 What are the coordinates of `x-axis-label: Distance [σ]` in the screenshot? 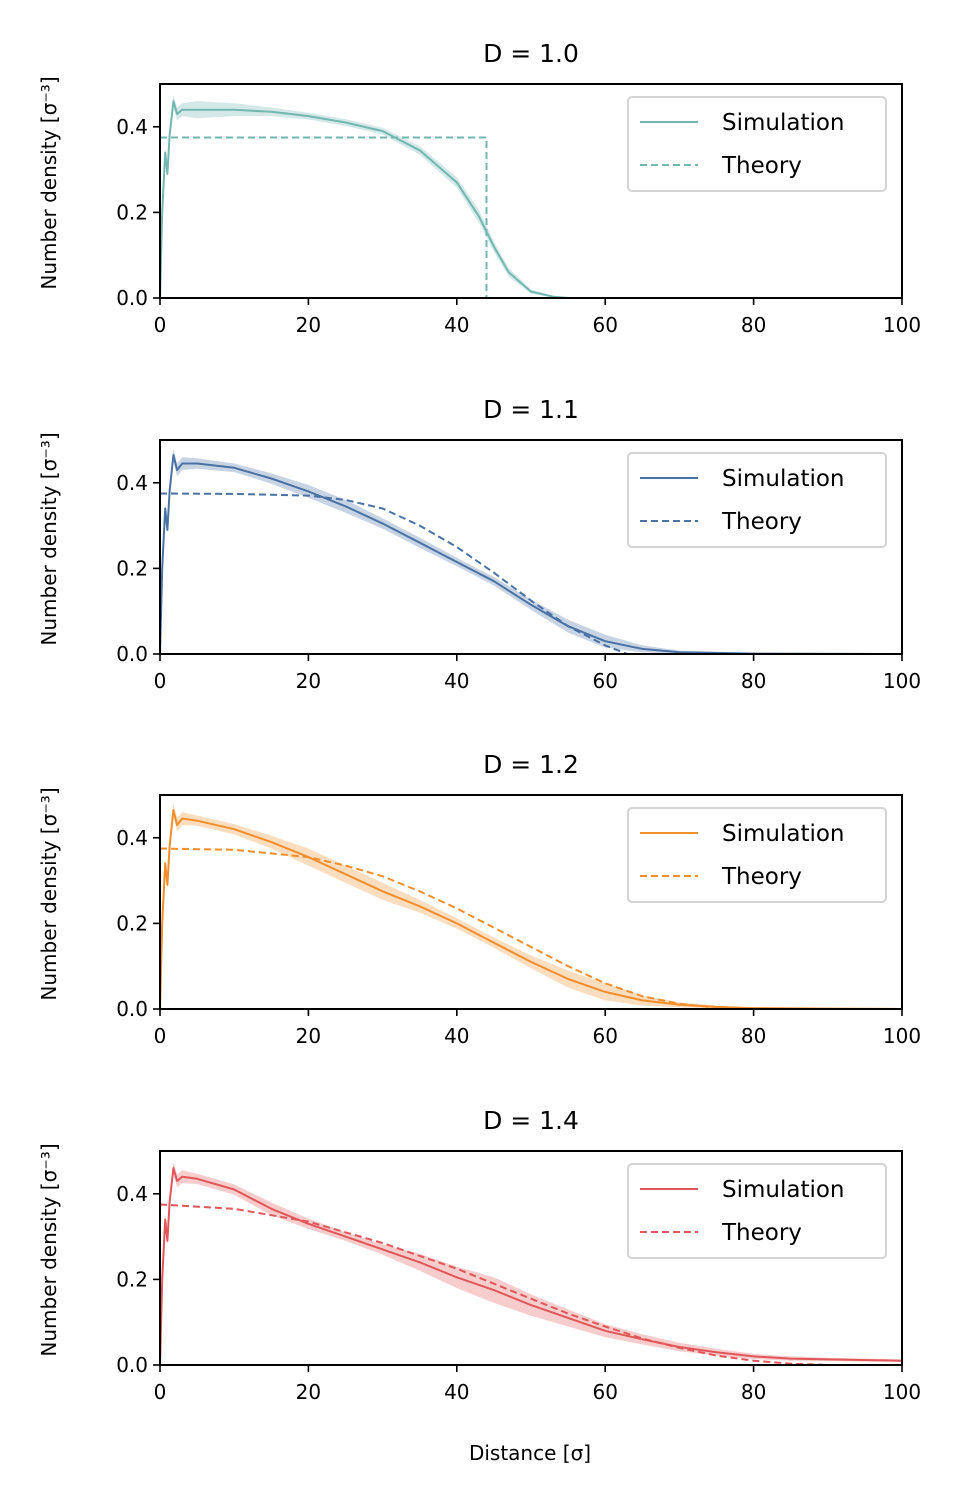 It's located at (530, 1453).